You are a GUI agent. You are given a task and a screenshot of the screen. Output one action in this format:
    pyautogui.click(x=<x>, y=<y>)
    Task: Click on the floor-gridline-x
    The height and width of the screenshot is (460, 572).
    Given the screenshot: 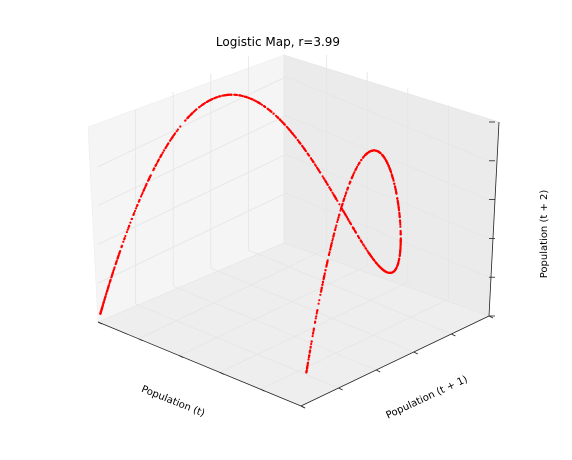 What is the action you would take?
    pyautogui.click(x=232, y=294)
    